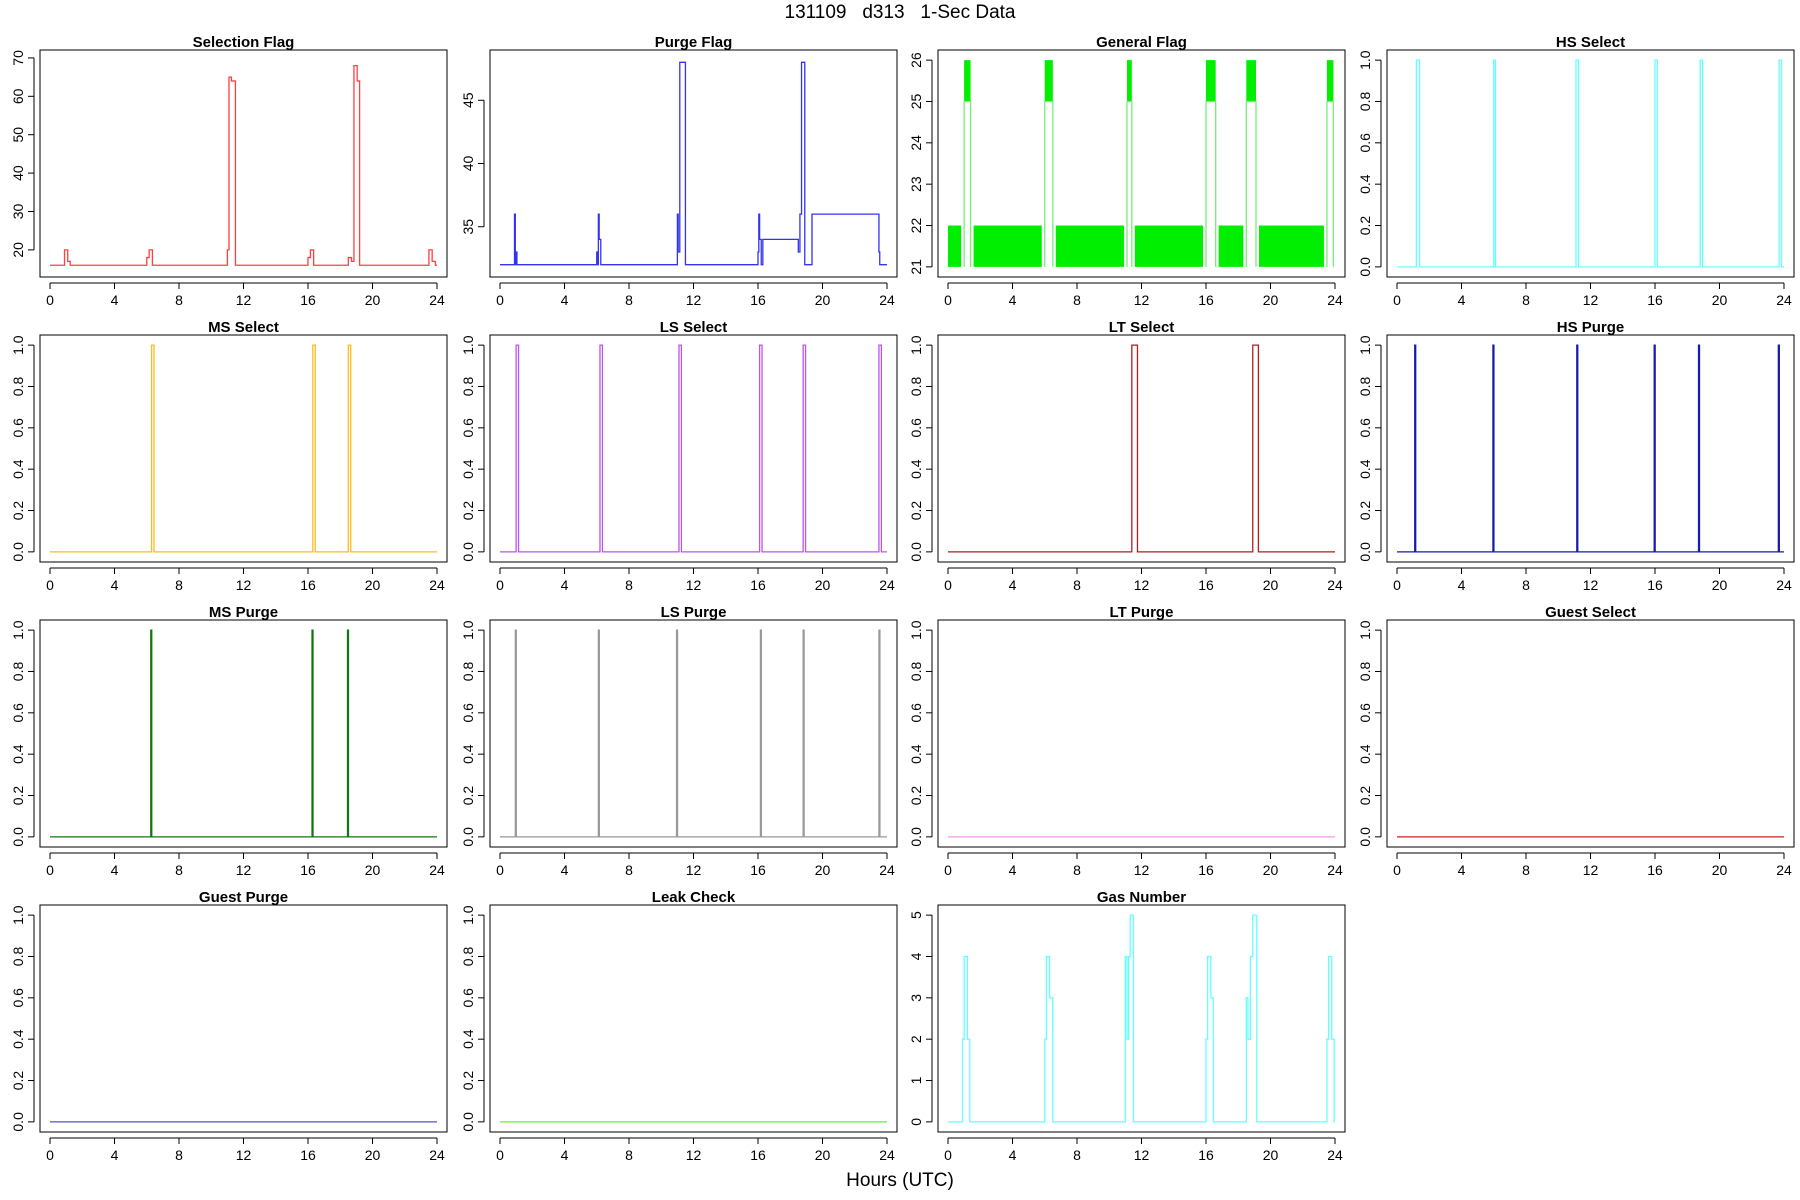  Describe the element at coordinates (229, 1026) in the screenshot. I see `panel-12: Guest Purge 0 4 8 12 16 20 24 0.0 0.2 0.4 0.6 0.8 1.0` at that location.